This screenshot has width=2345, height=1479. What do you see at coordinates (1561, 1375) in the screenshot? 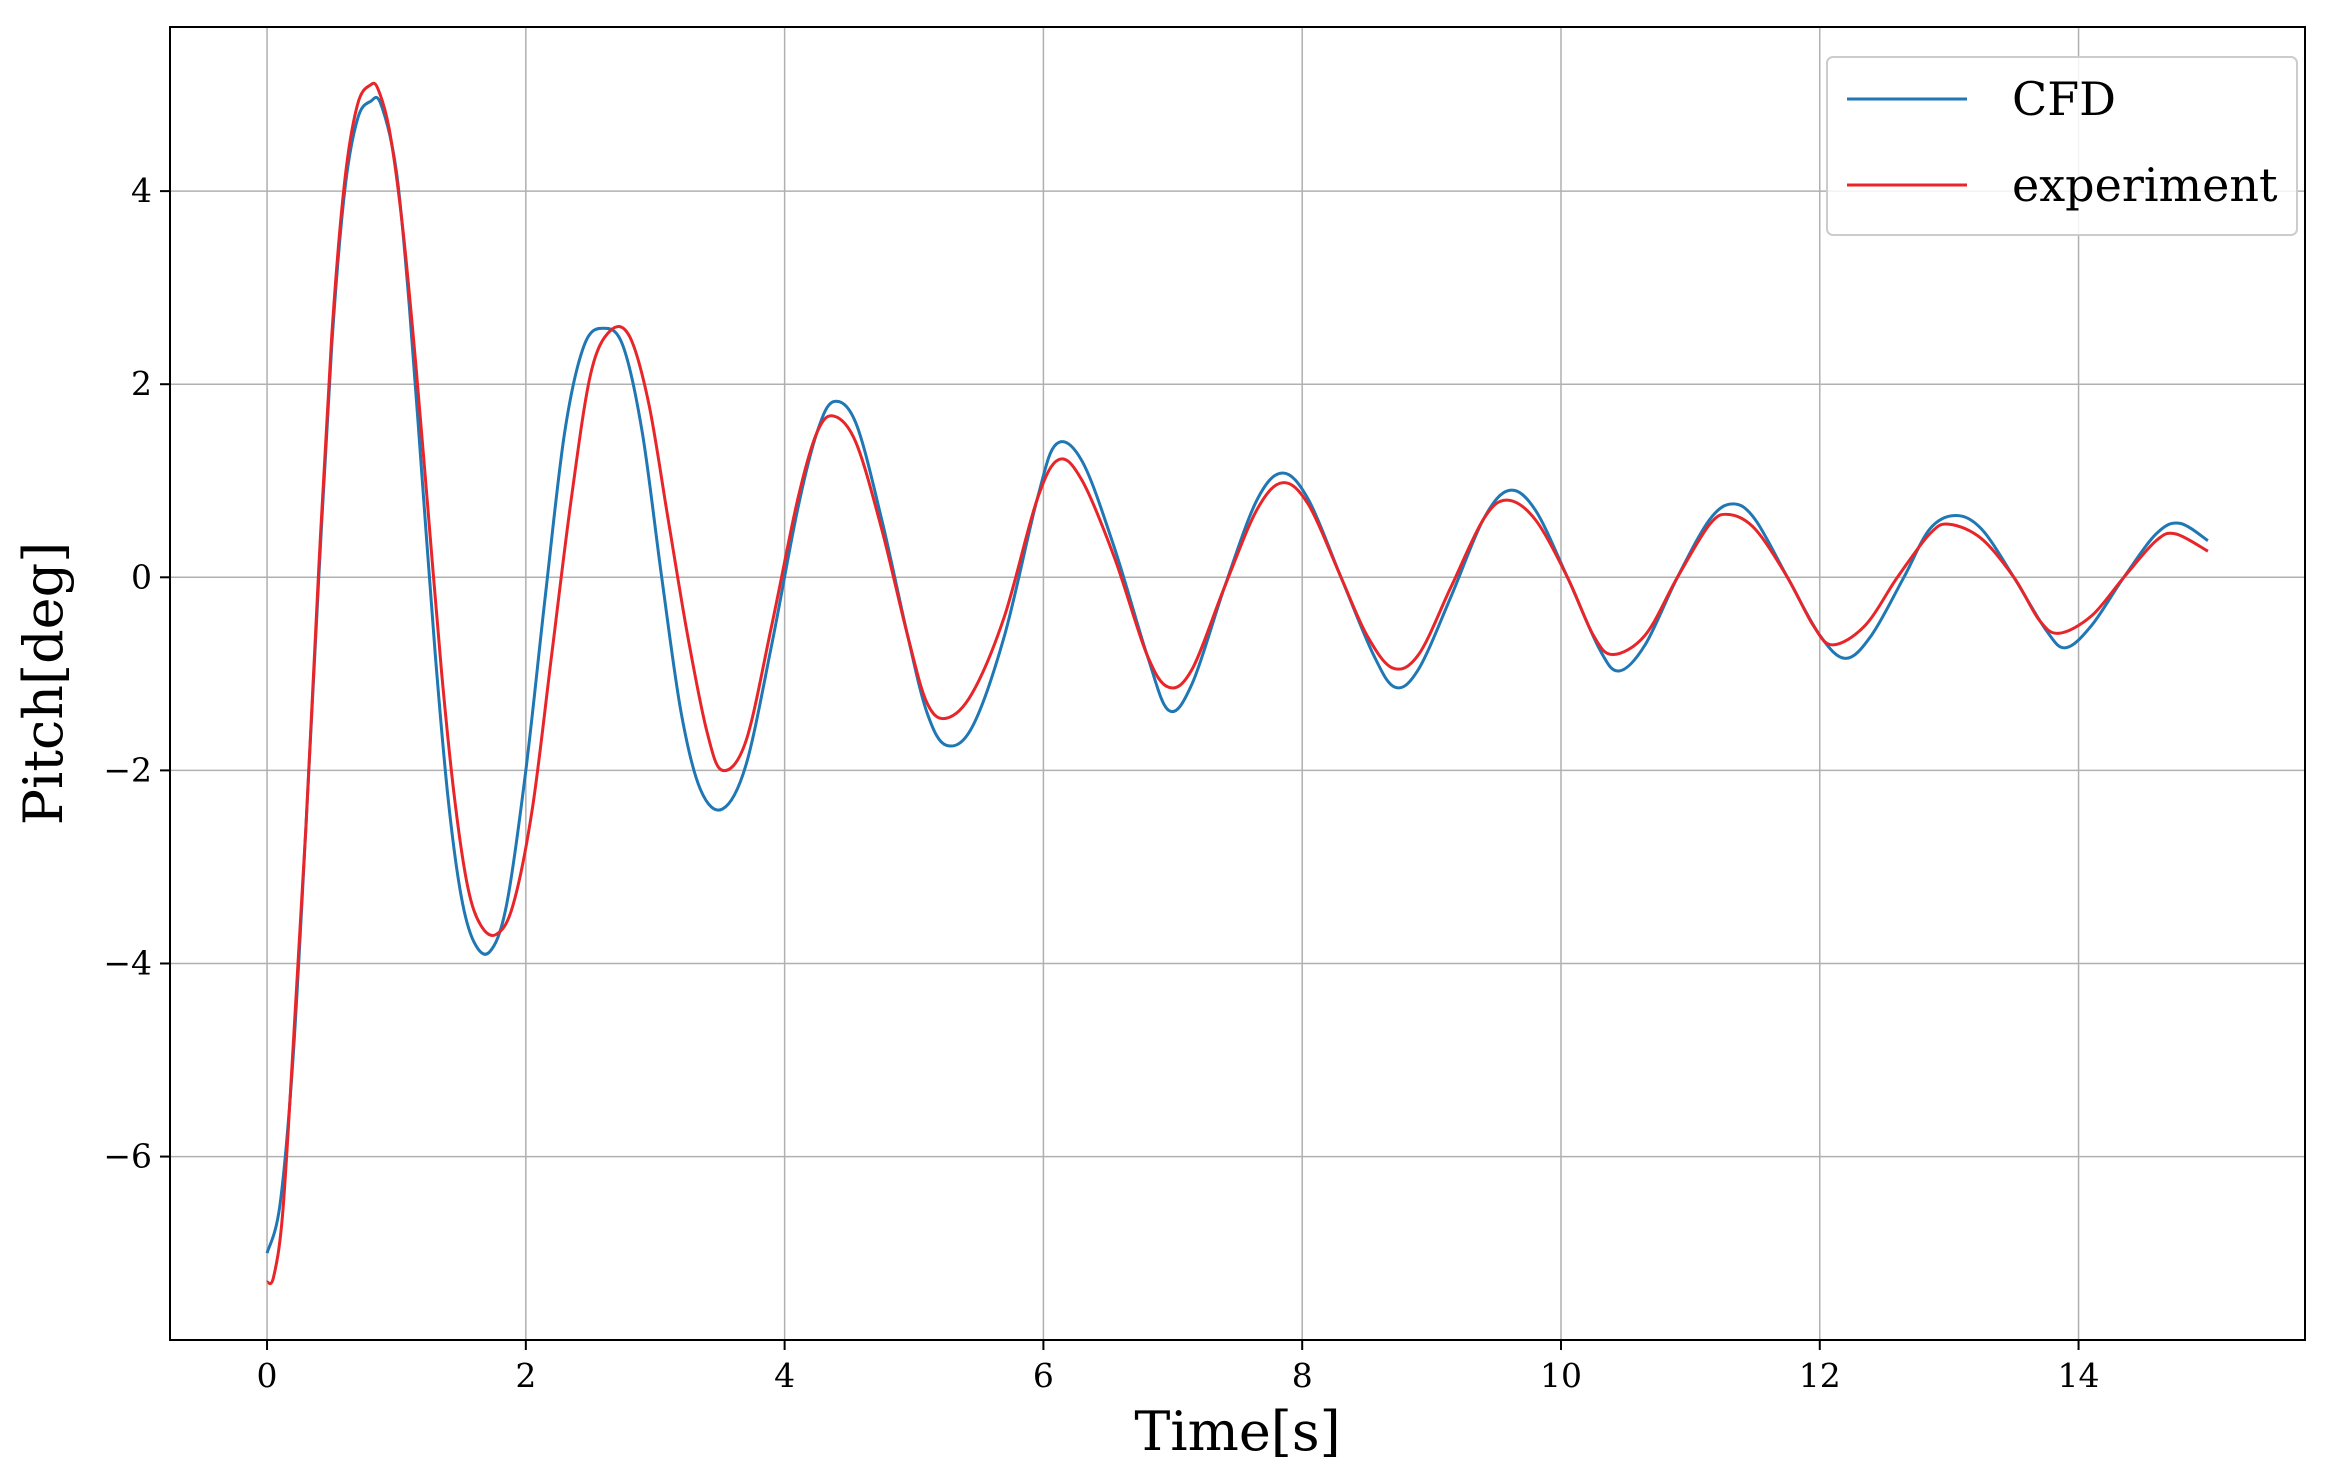
I see `x-tick-label: 10` at bounding box center [1561, 1375].